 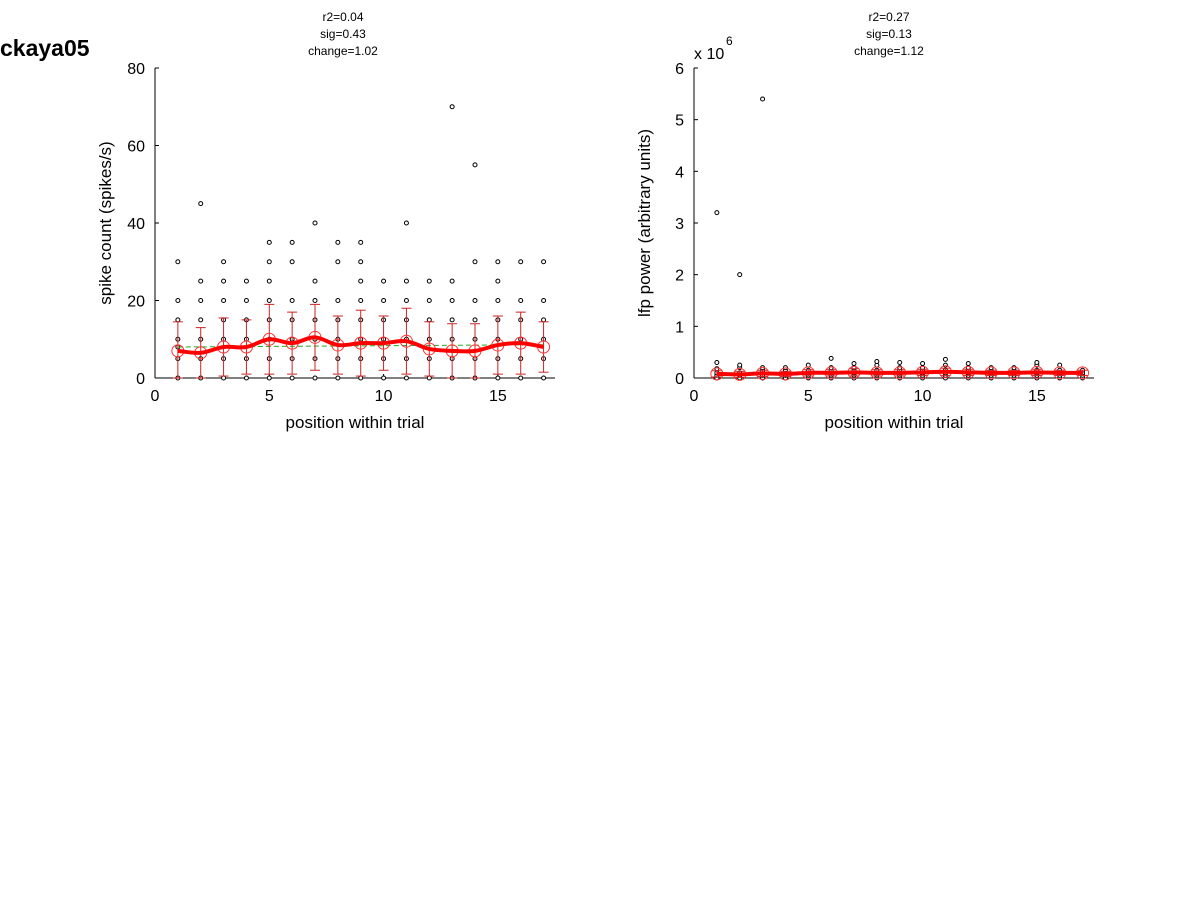 I want to click on y-axis-label: spike count (spikes/s), so click(x=105, y=222).